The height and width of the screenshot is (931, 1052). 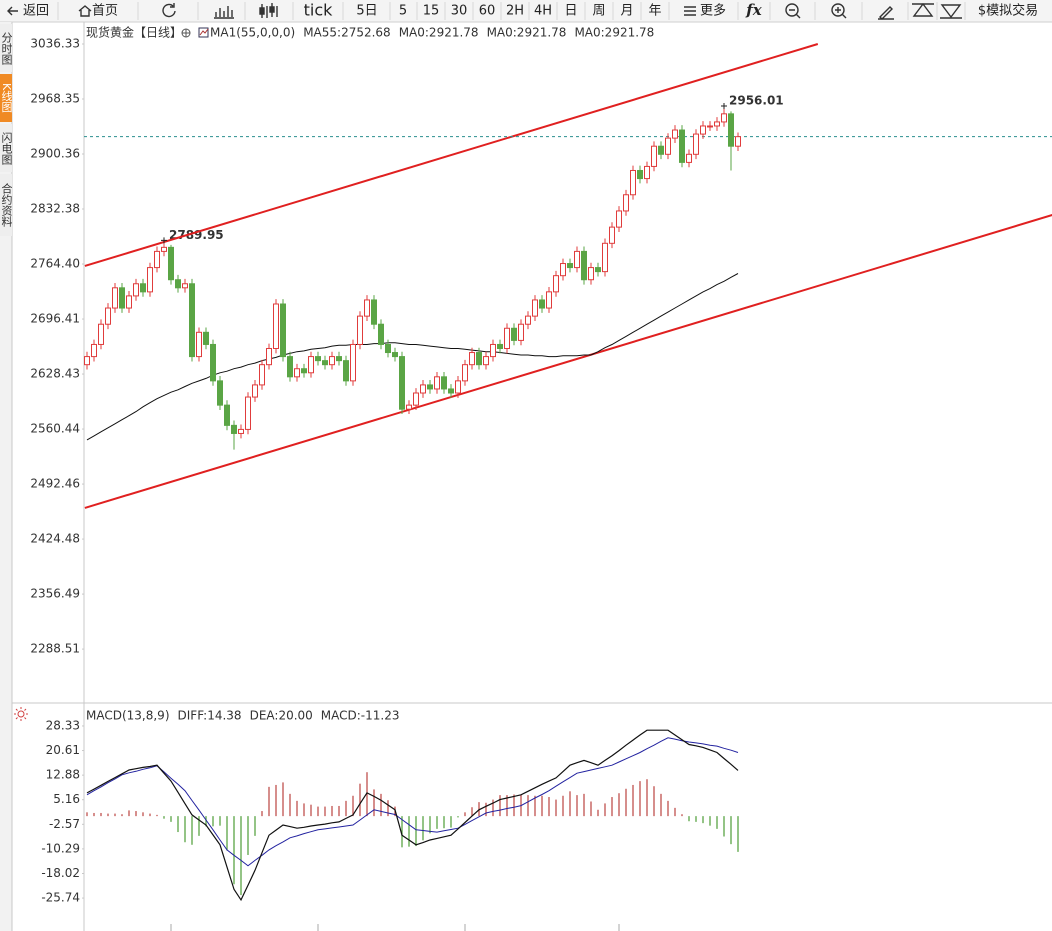 I want to click on diff-line, so click(x=412, y=815).